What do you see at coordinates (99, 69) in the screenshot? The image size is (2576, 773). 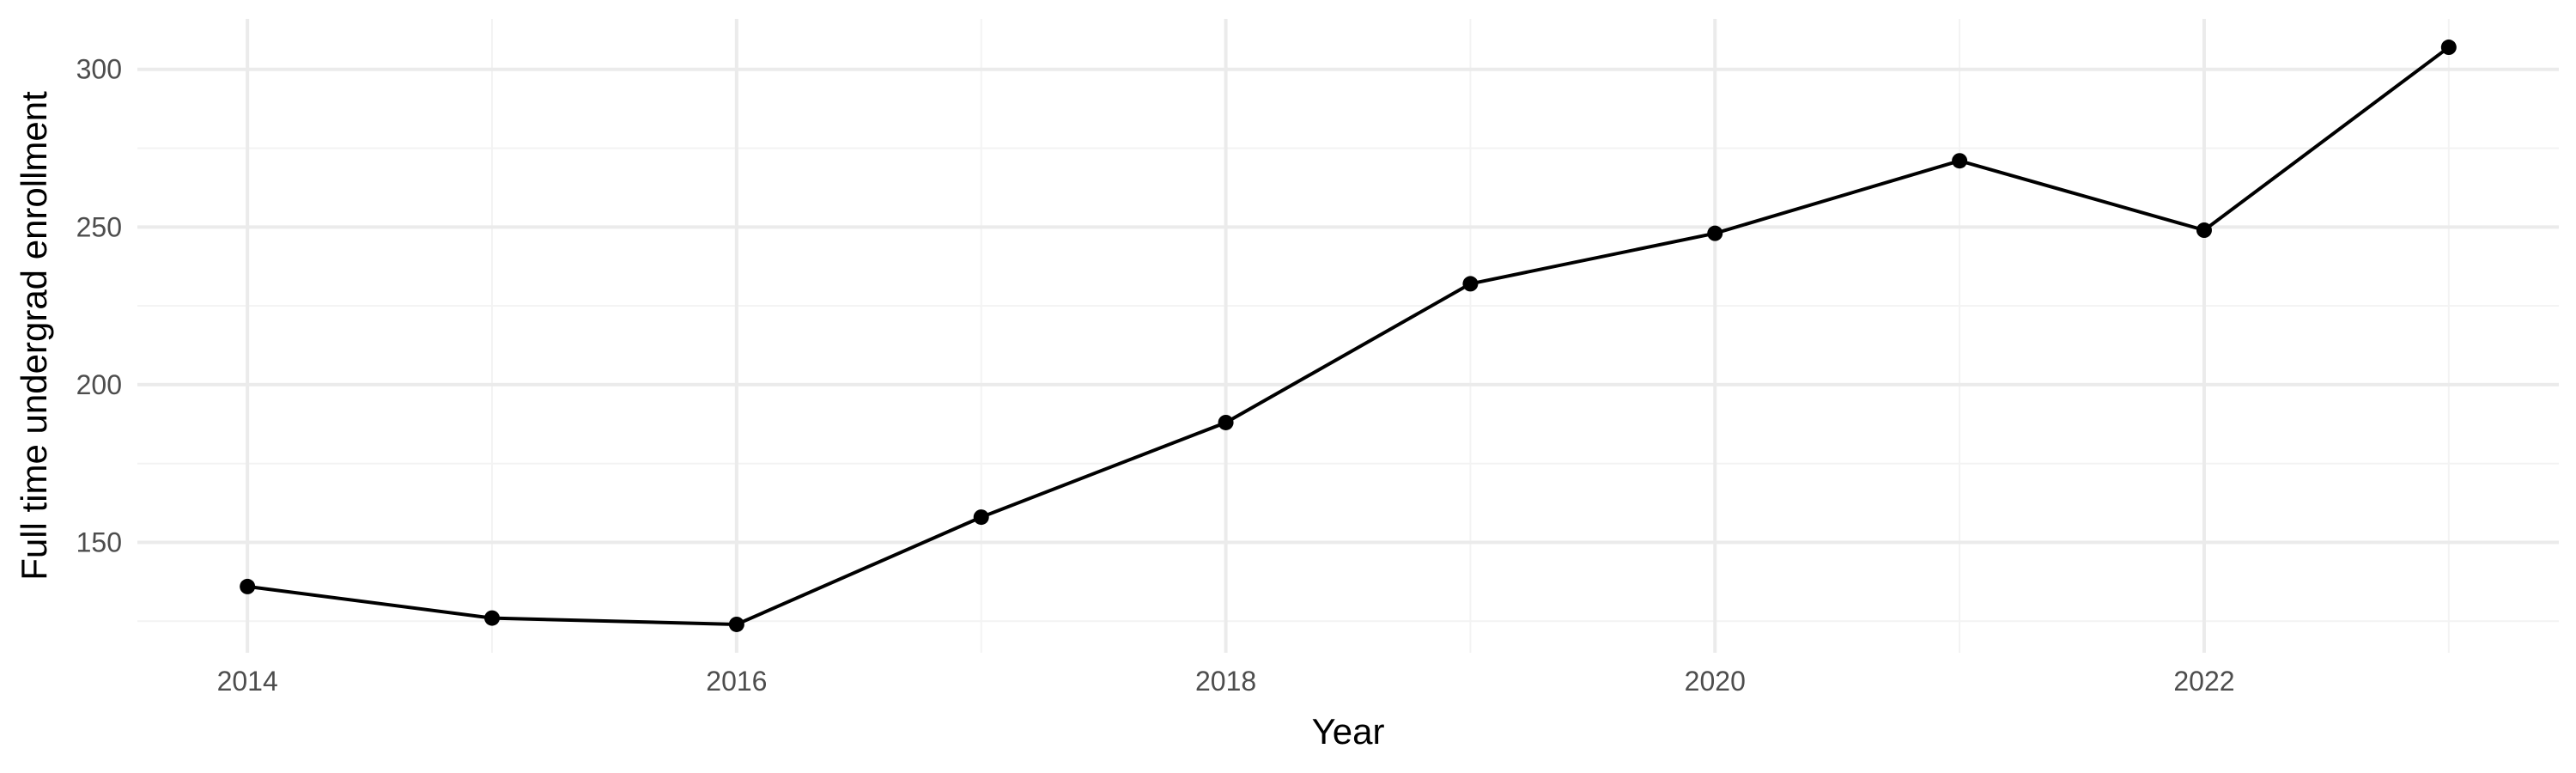 I see `y-tick-label: 300` at bounding box center [99, 69].